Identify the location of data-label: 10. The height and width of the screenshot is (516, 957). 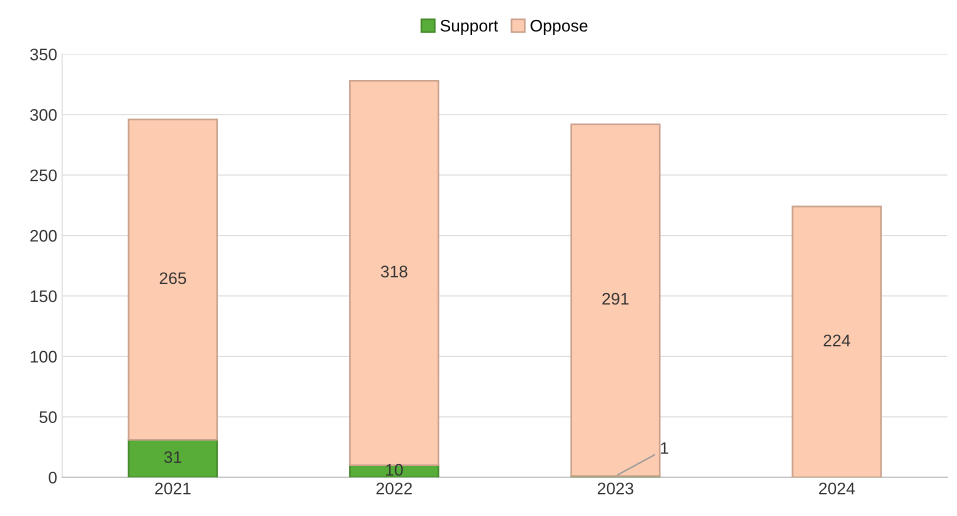
(394, 470).